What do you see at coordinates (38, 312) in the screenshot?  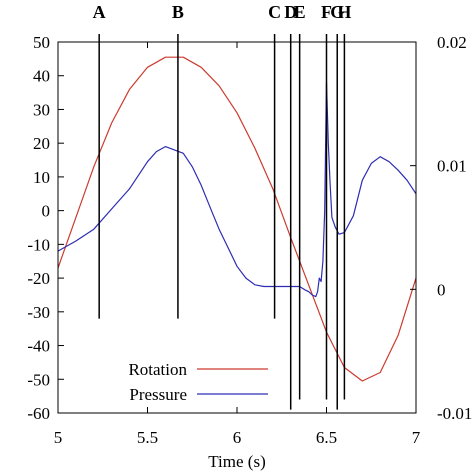 I see `y-tick-label: -30` at bounding box center [38, 312].